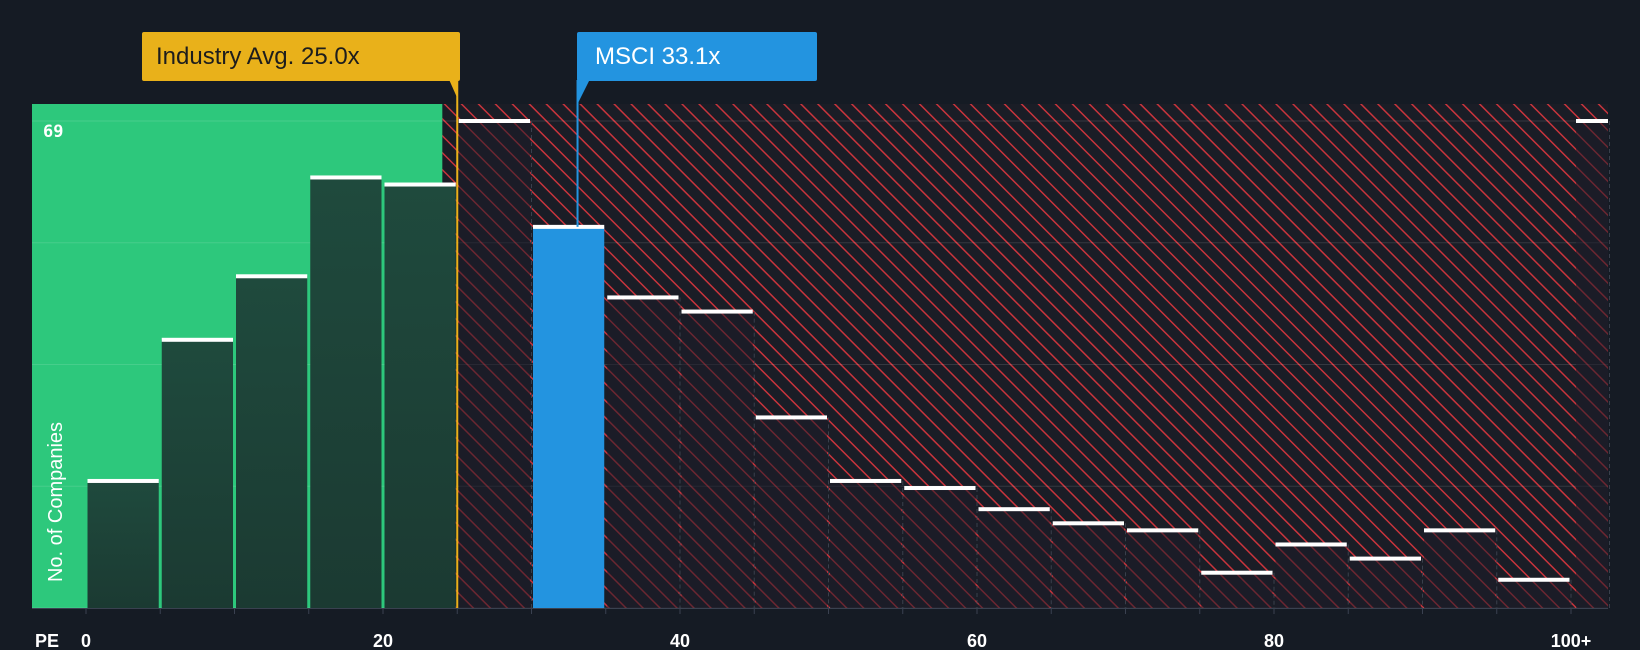 This screenshot has width=1640, height=650. What do you see at coordinates (47, 640) in the screenshot?
I see `x-axis-label: PE` at bounding box center [47, 640].